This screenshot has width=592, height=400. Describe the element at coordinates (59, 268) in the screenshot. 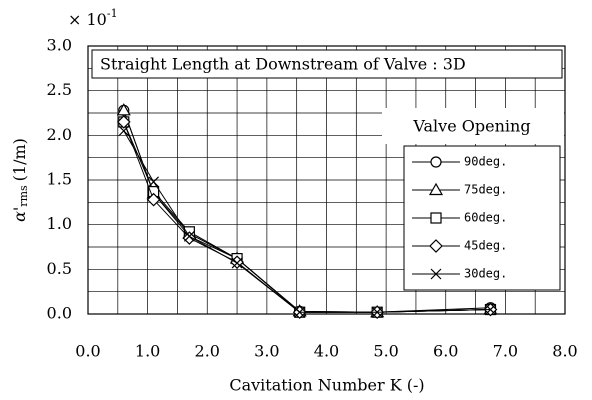

I see `y-tick-label: 0.5` at that location.